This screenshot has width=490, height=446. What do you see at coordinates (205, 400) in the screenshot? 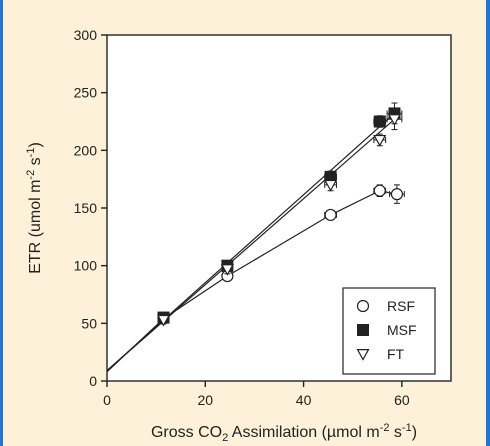
I see `x-tick-label: 20` at bounding box center [205, 400].